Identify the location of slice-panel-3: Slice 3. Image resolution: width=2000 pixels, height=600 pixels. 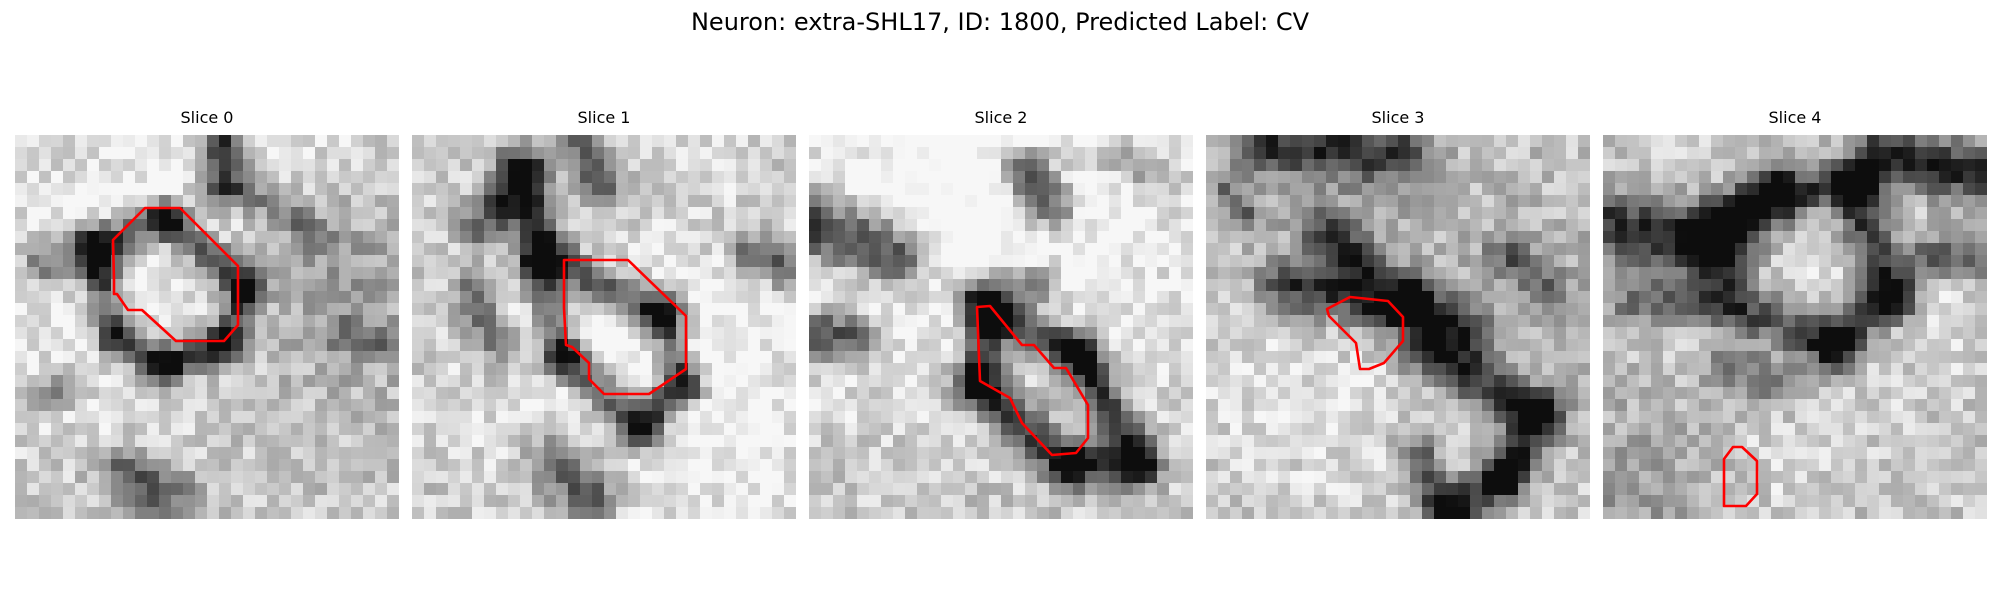
(1398, 118).